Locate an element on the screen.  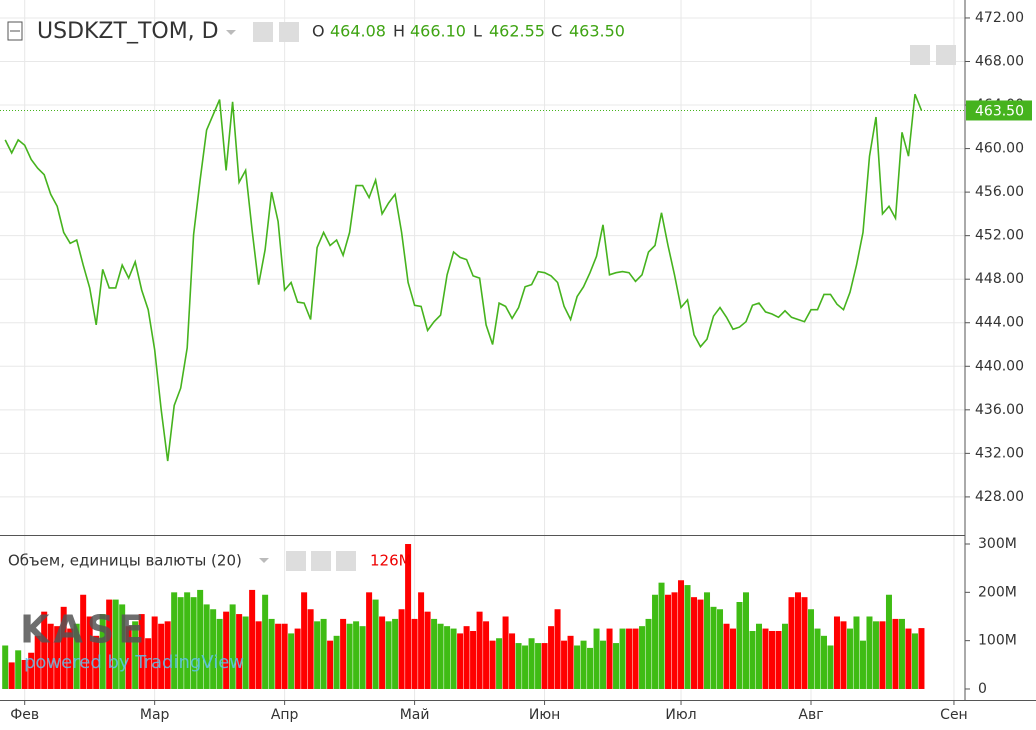
y-tick-label: 472.00 is located at coordinates (999, 18).